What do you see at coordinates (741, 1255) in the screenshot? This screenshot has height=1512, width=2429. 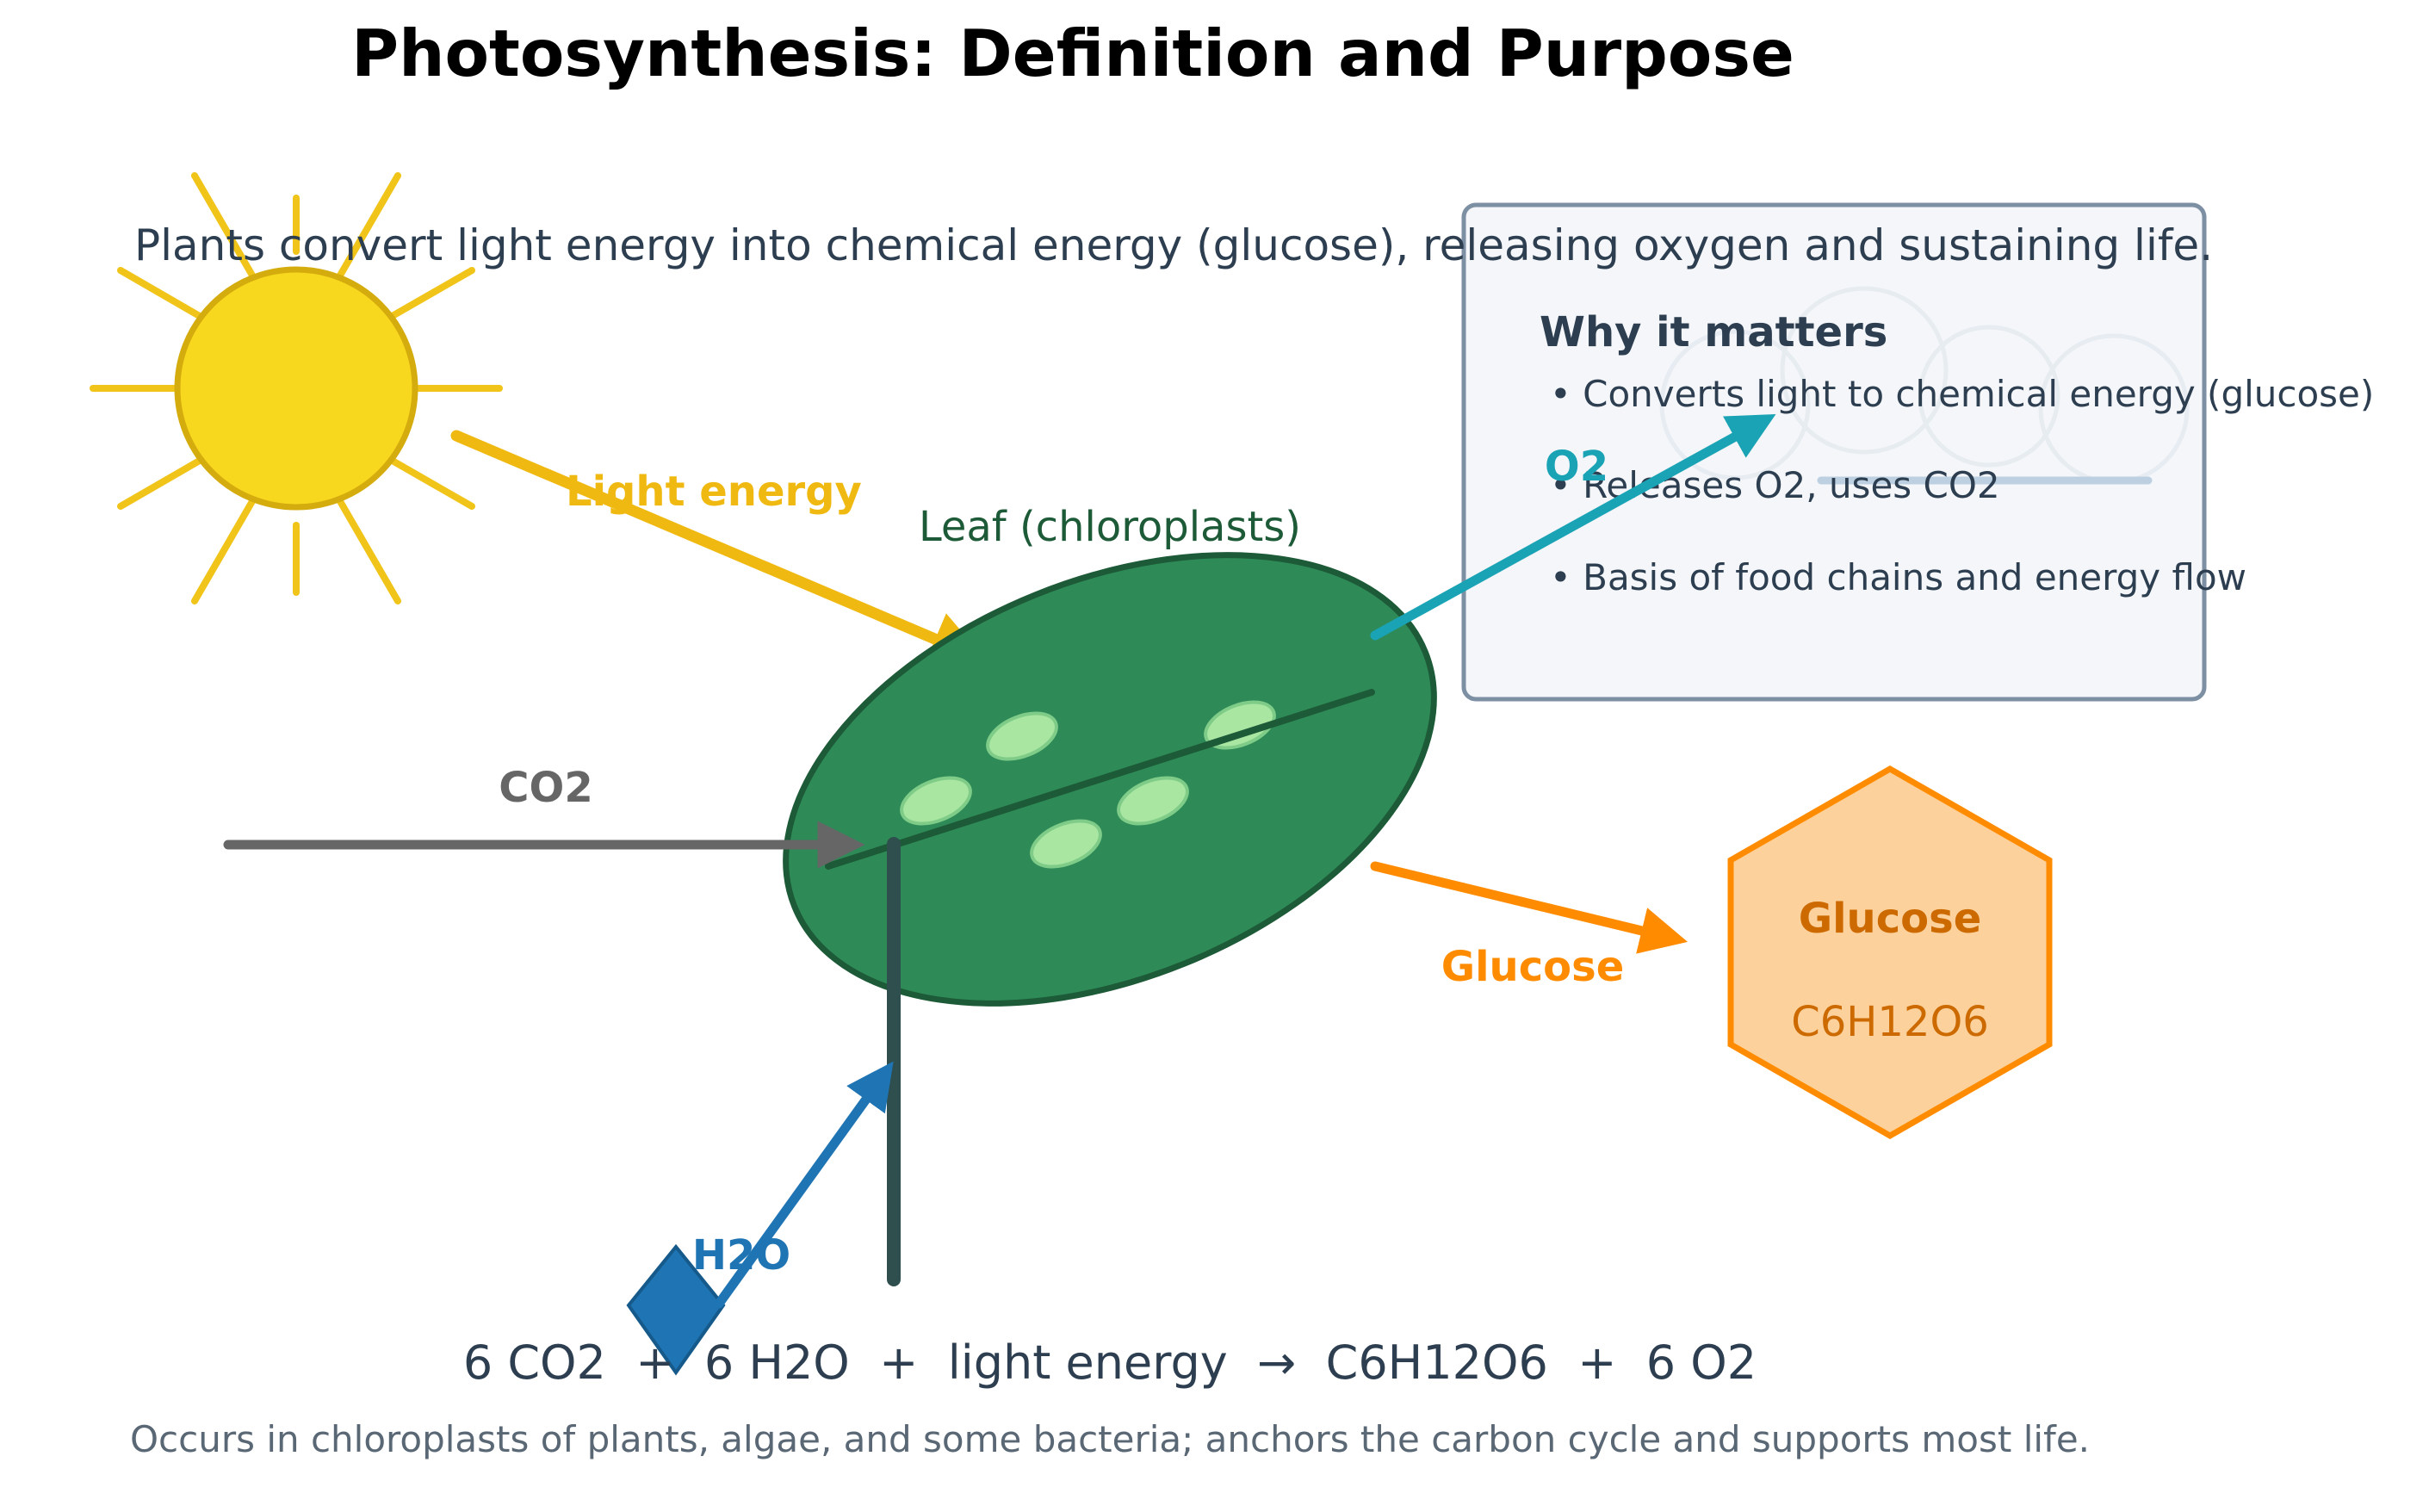 I see `h2o-label: H2O` at bounding box center [741, 1255].